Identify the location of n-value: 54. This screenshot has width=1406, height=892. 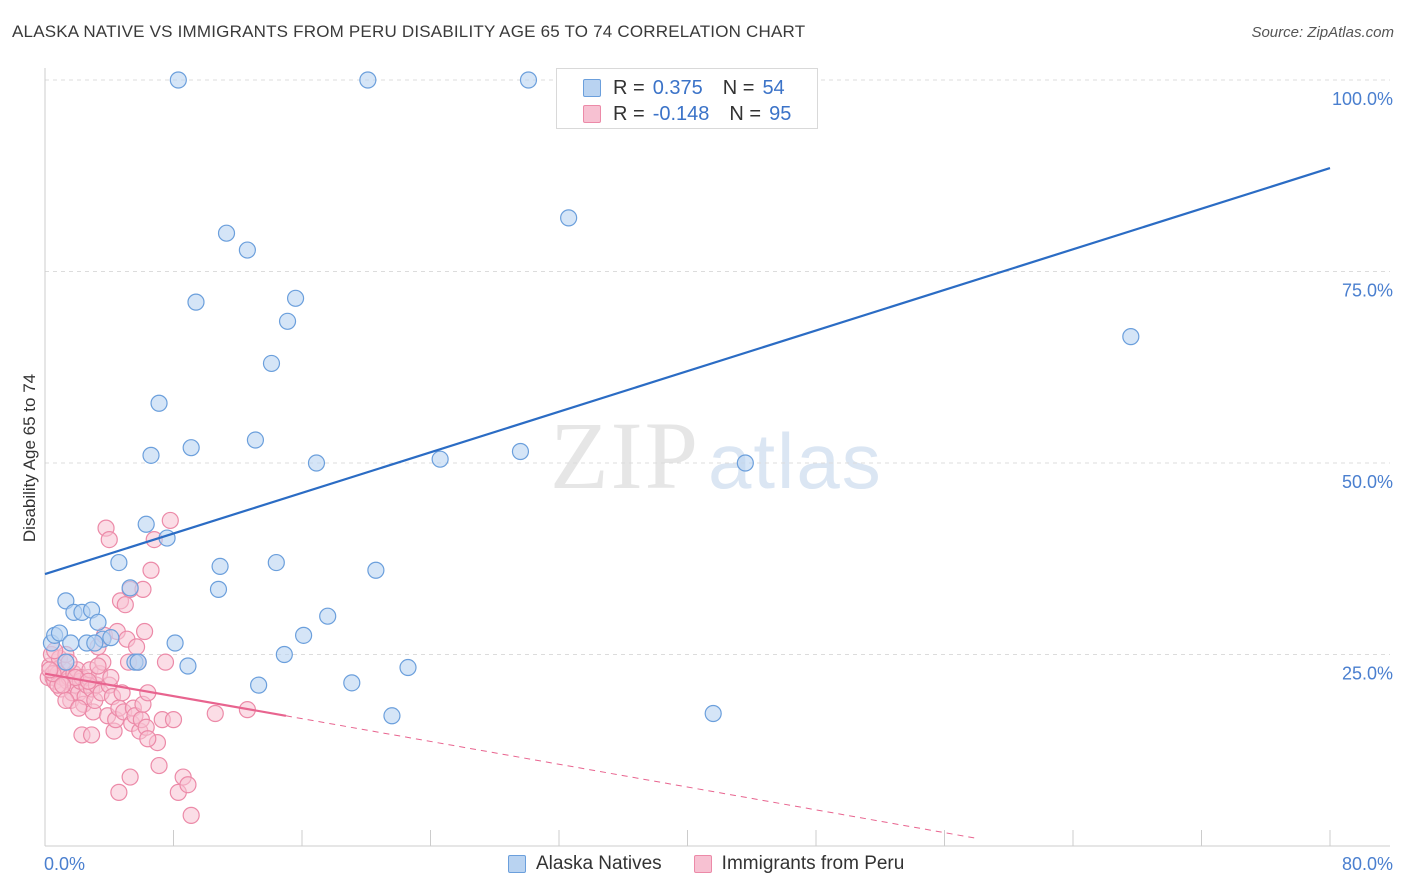
(773, 87).